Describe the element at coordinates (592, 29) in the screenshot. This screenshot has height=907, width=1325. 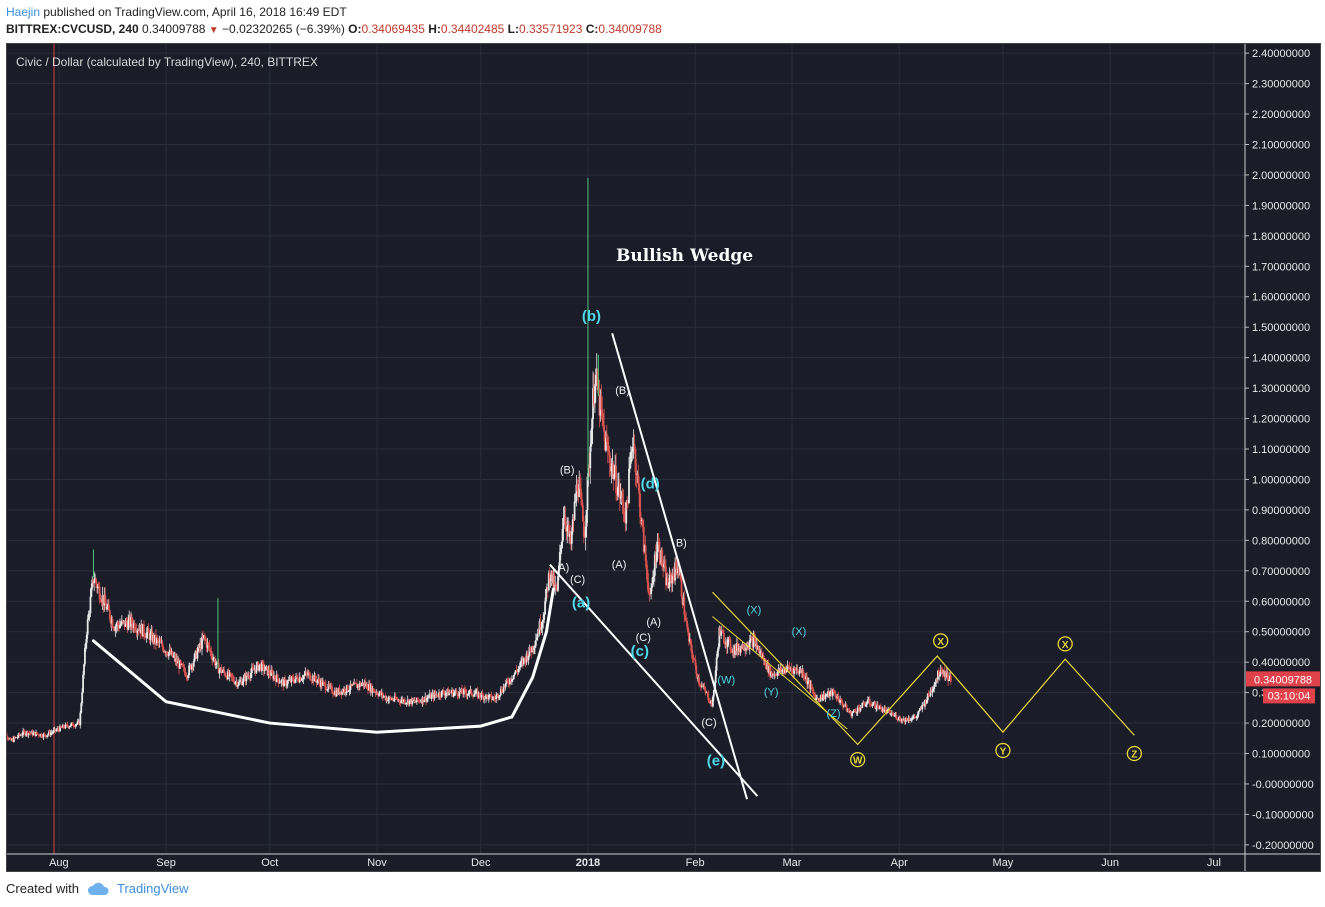
I see `close-label: C:` at that location.